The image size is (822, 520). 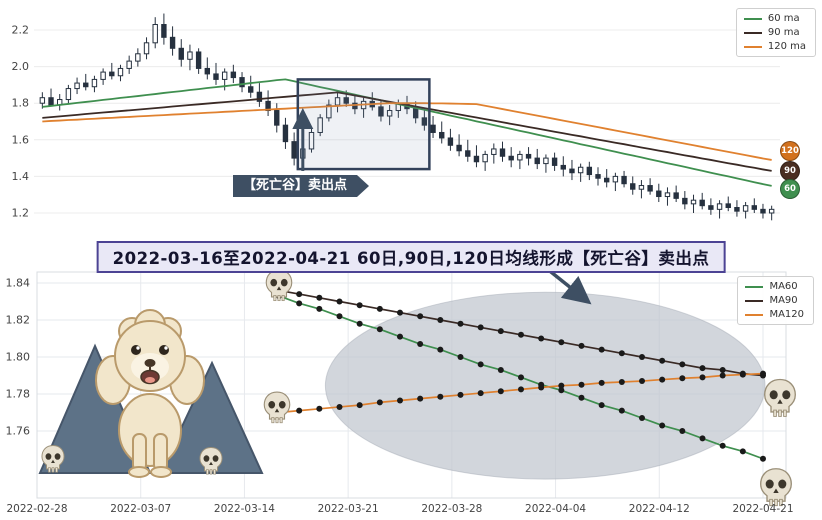 I want to click on legend-item: MA60, so click(x=774, y=286).